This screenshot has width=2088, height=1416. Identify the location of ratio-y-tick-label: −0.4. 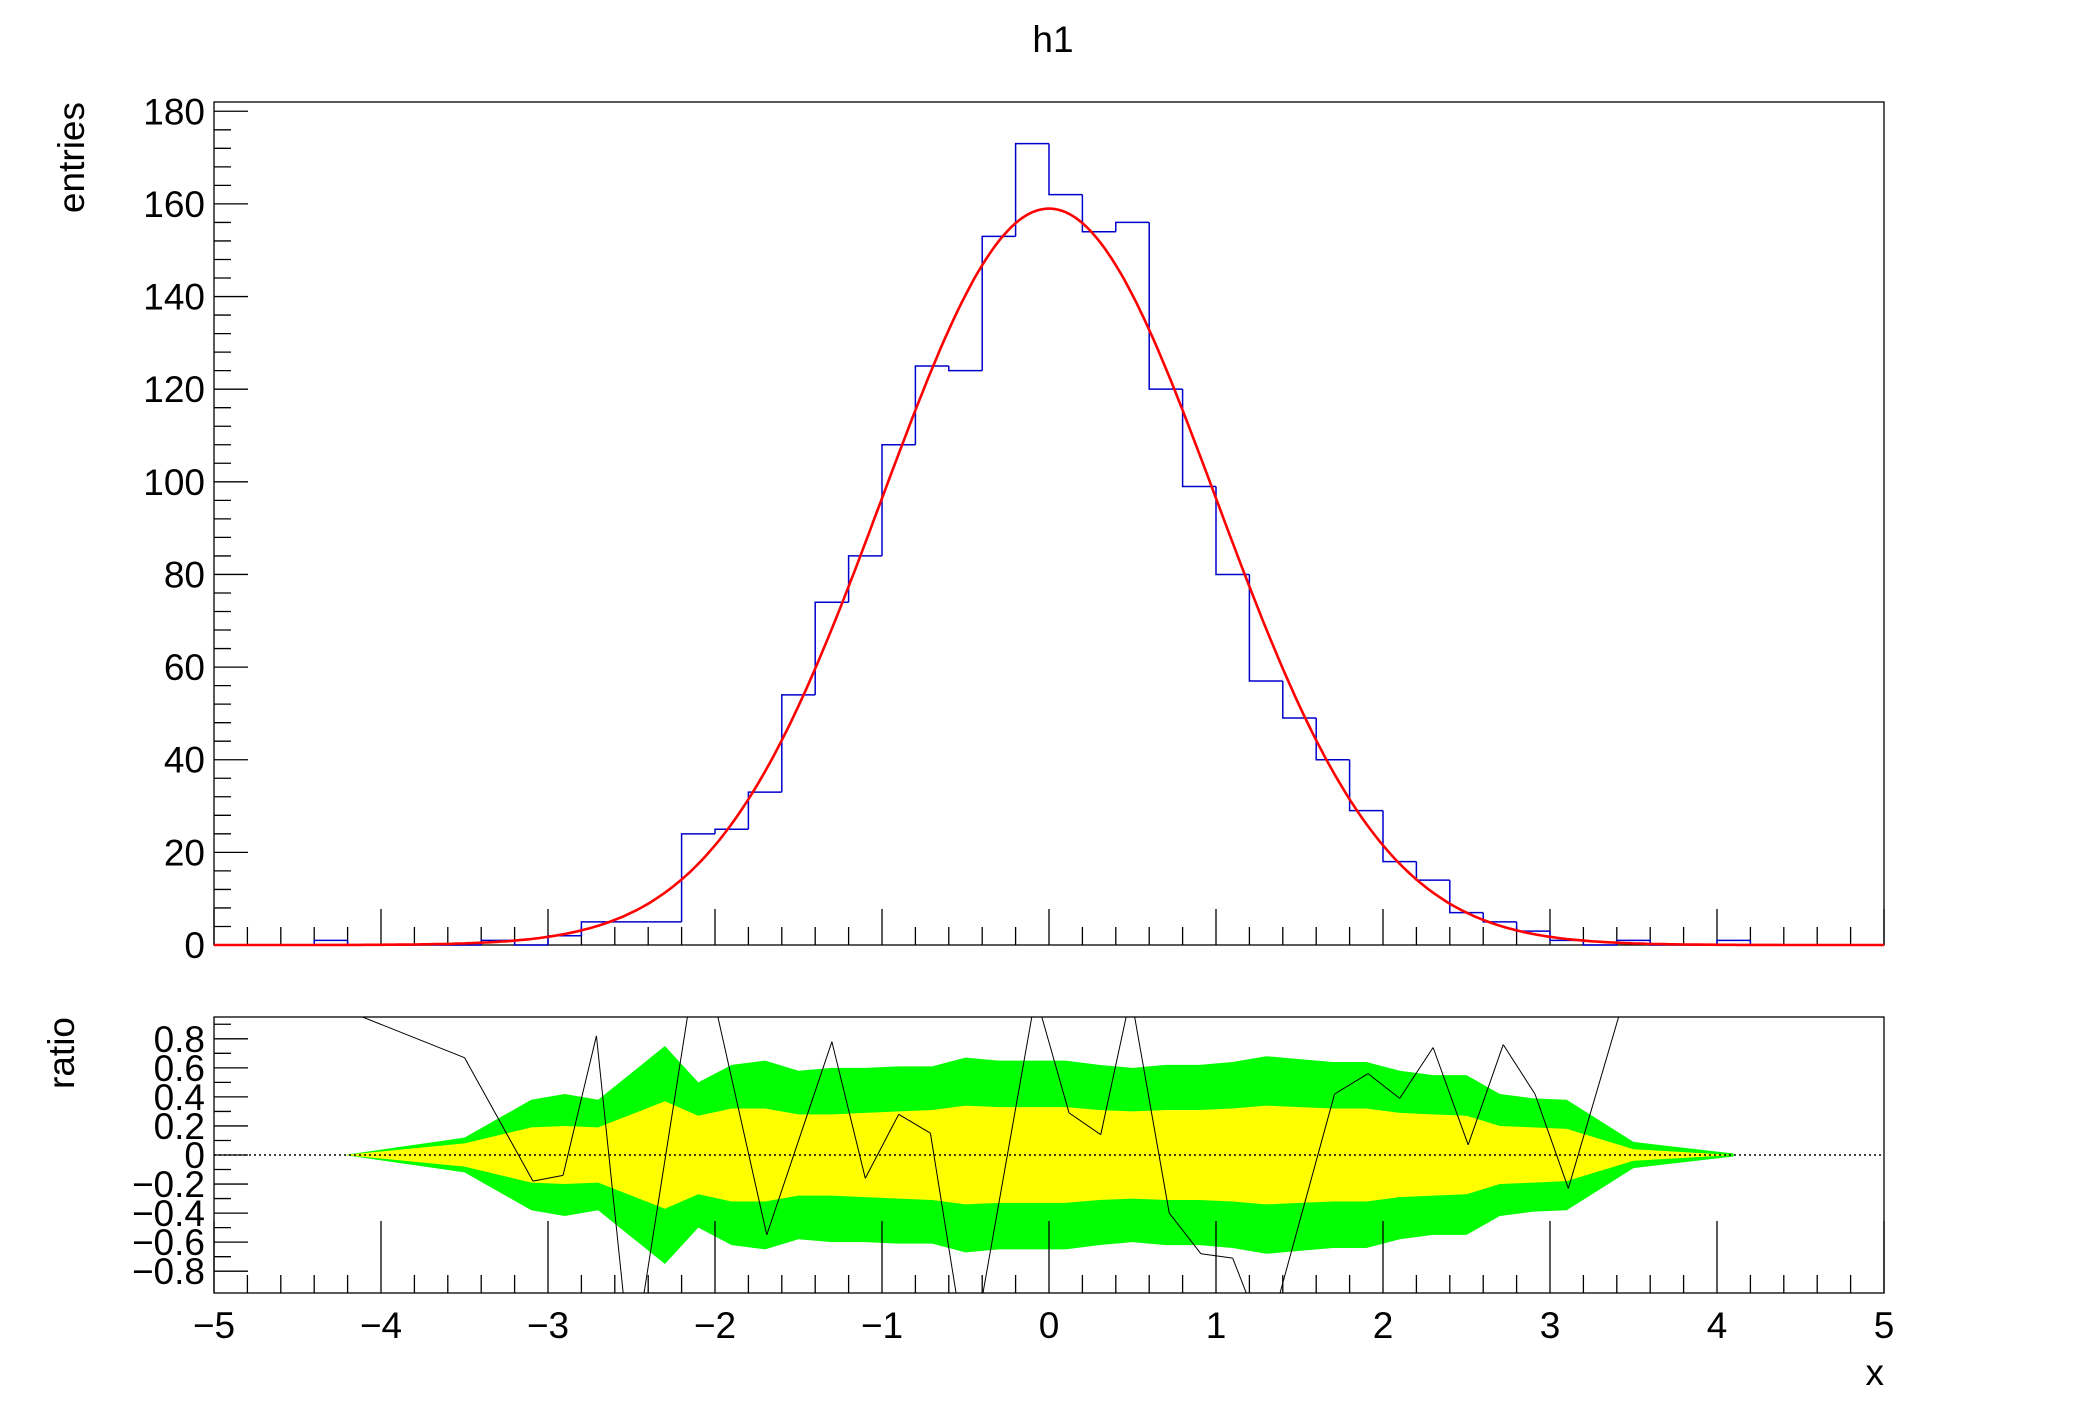
(168, 1213).